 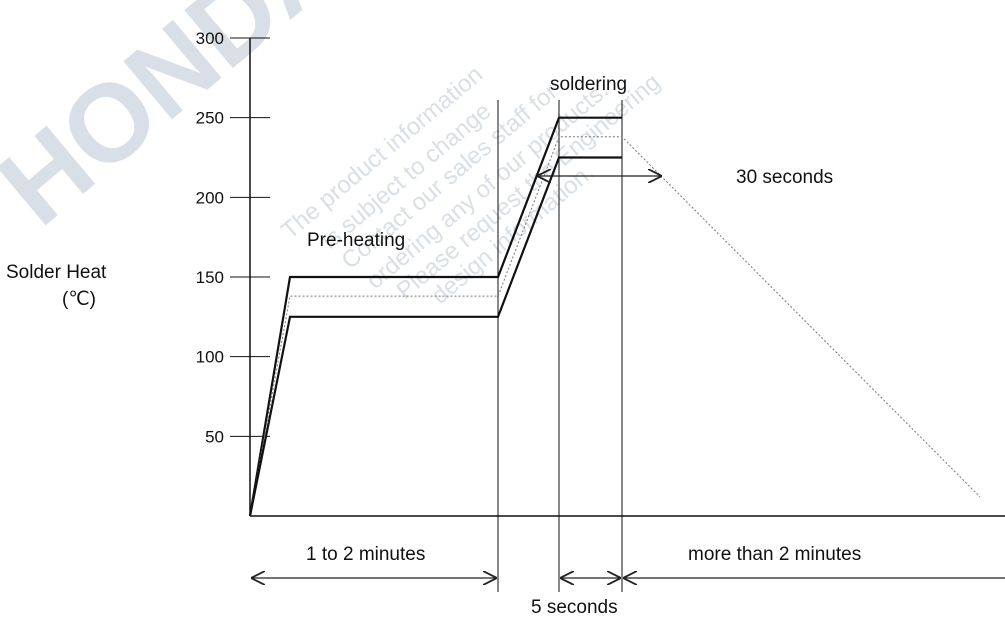 What do you see at coordinates (210, 197) in the screenshot?
I see `y-tick-label: 200` at bounding box center [210, 197].